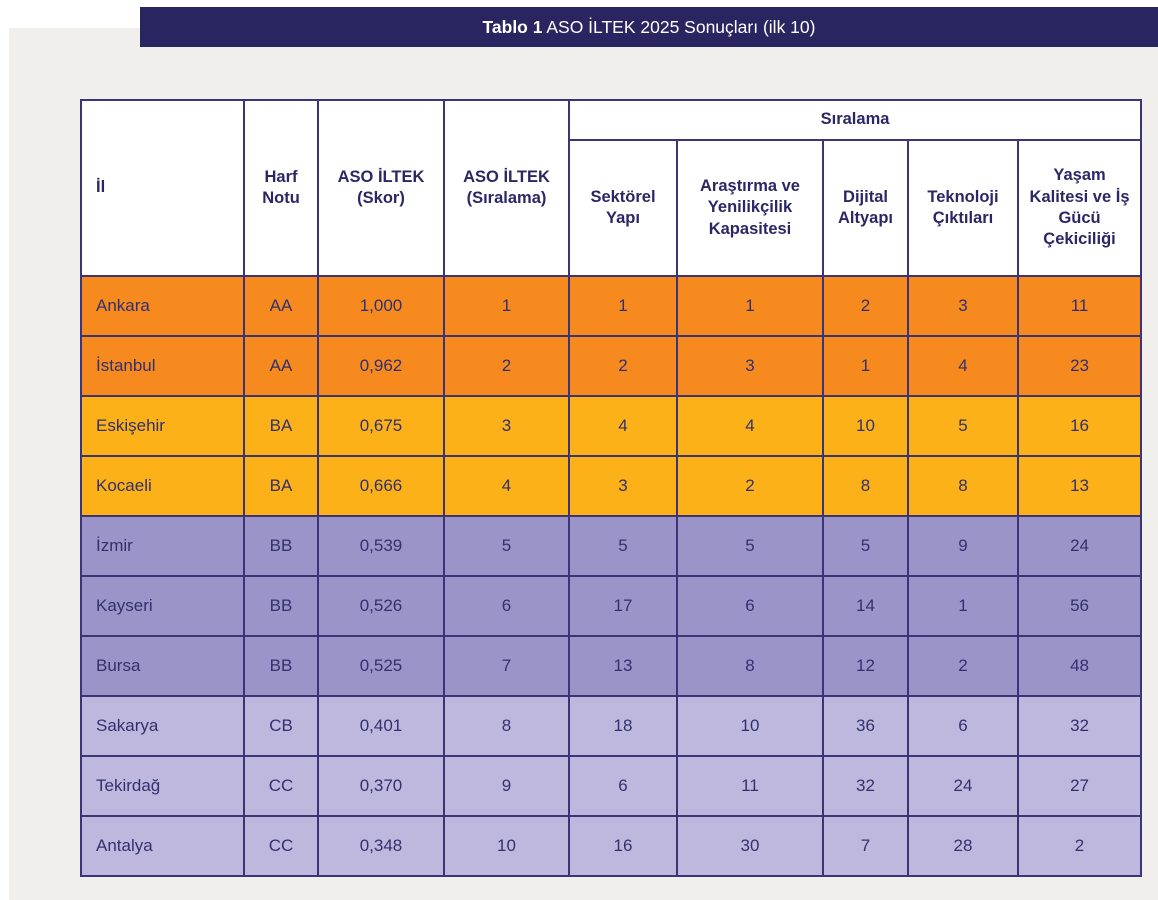  I want to click on column-header-yasam-kalitesi: Yaşam Kalitesi ve İş Gücü Çekiciliği, so click(1079, 208).